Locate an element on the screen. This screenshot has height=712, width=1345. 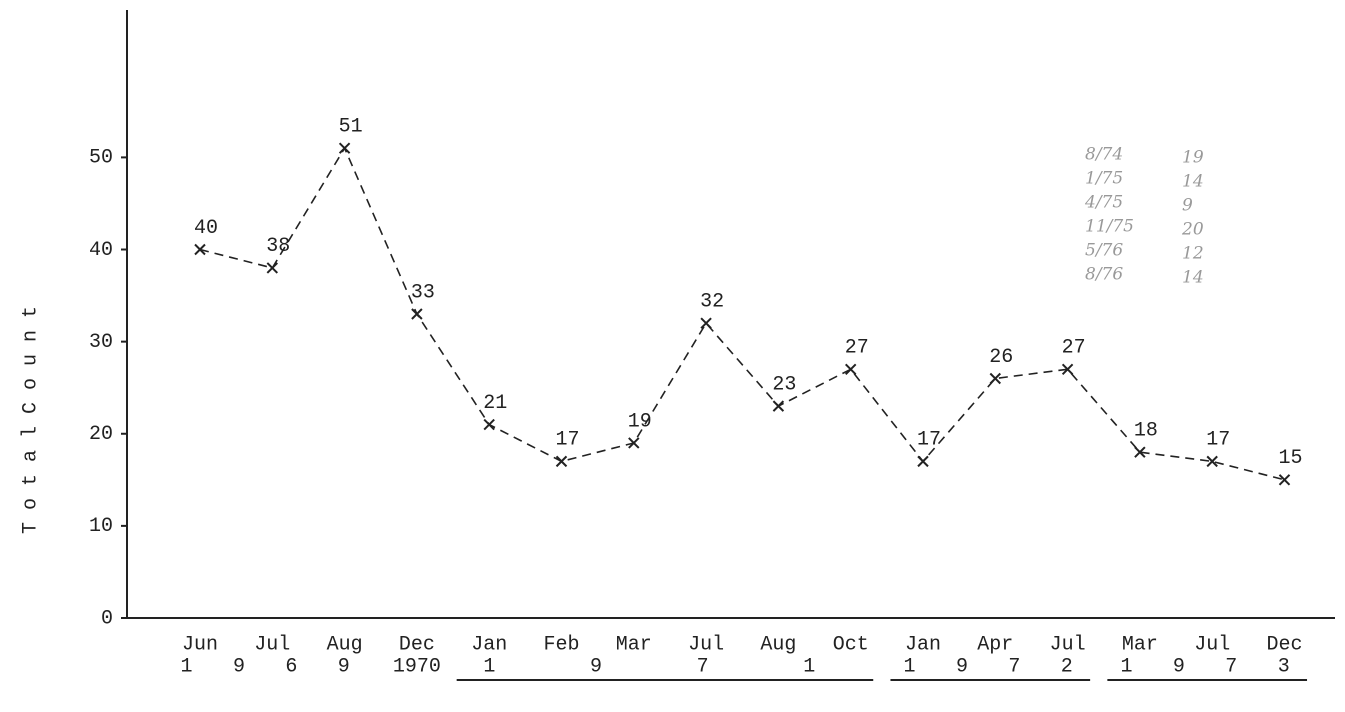
data-label: 51 is located at coordinates (351, 126).